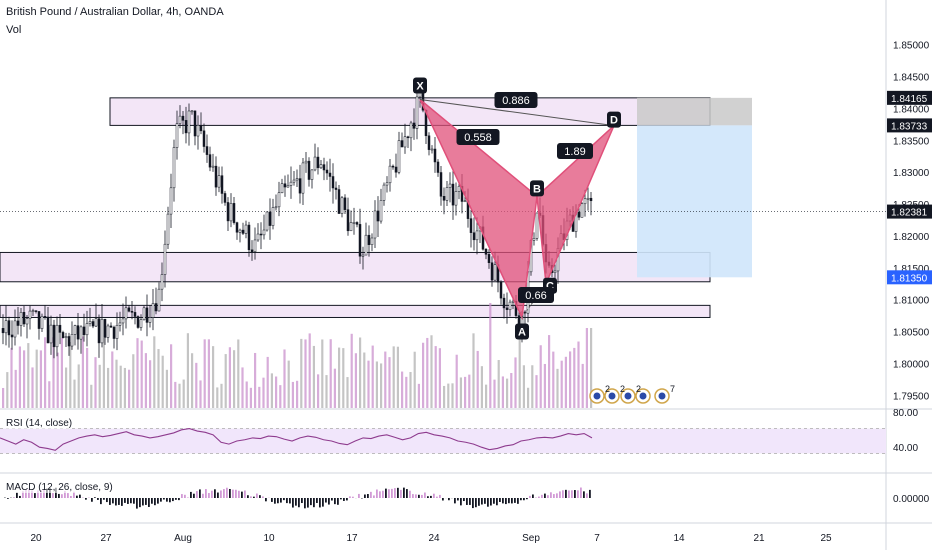 The image size is (932, 555). Describe the element at coordinates (59, 487) in the screenshot. I see `macd-legend: MACD (12, 26, close, 9)` at that location.